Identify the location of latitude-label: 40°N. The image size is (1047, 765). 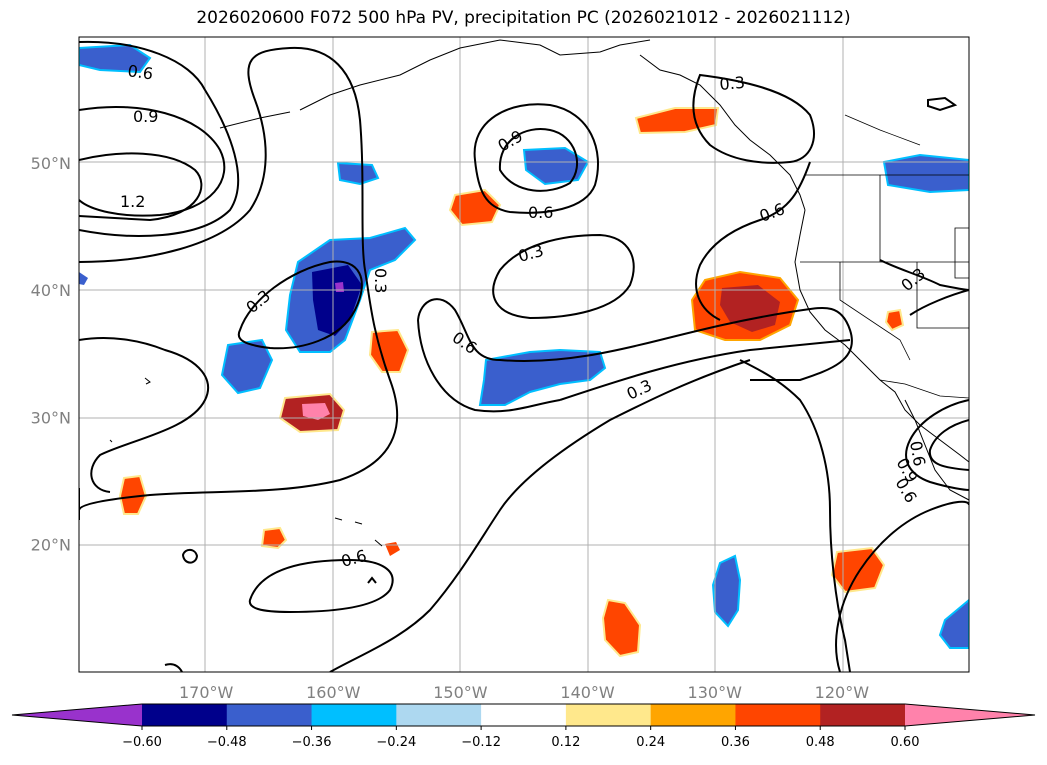
(51, 290).